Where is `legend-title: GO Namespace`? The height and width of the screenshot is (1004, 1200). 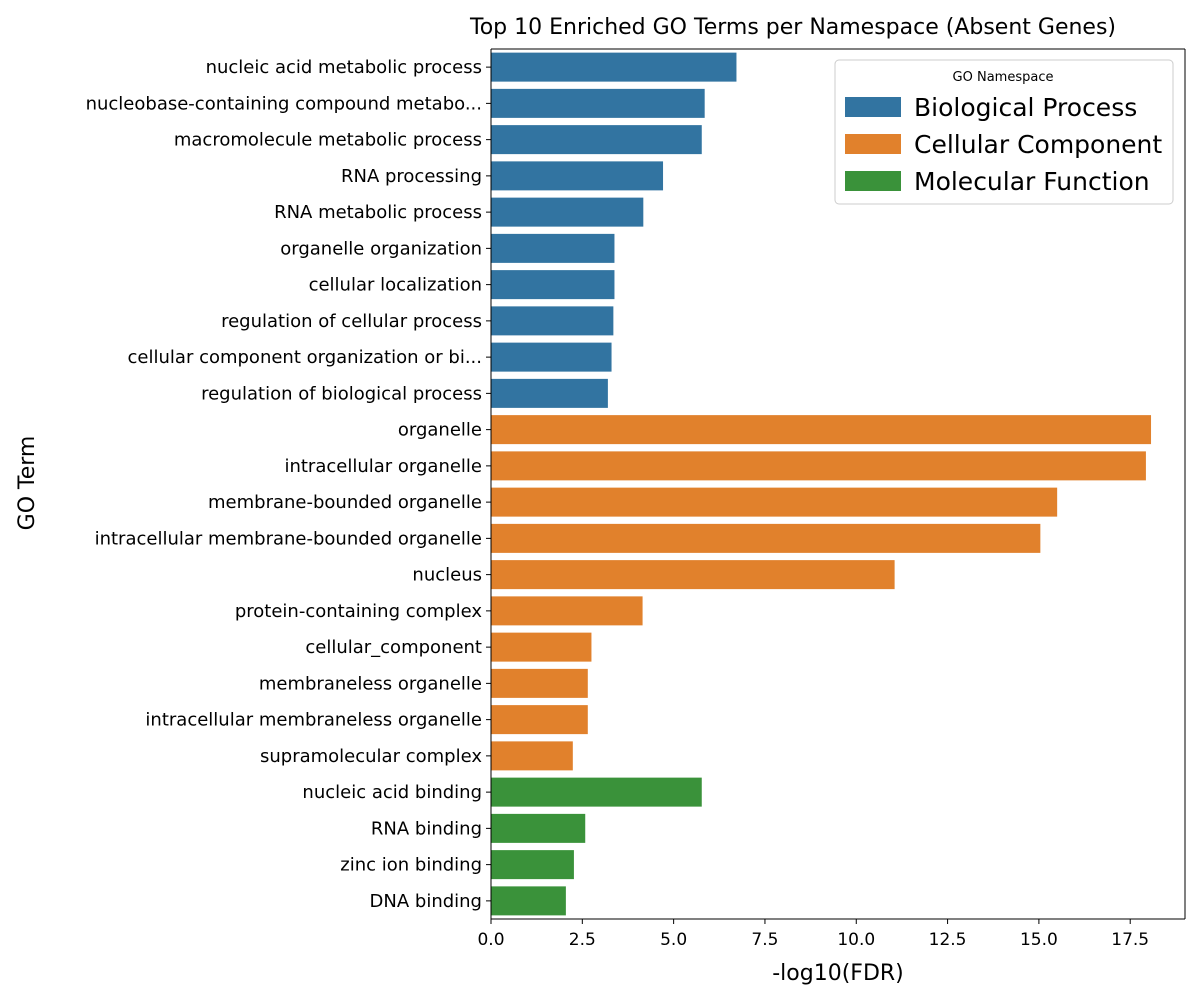 legend-title: GO Namespace is located at coordinates (1003, 77).